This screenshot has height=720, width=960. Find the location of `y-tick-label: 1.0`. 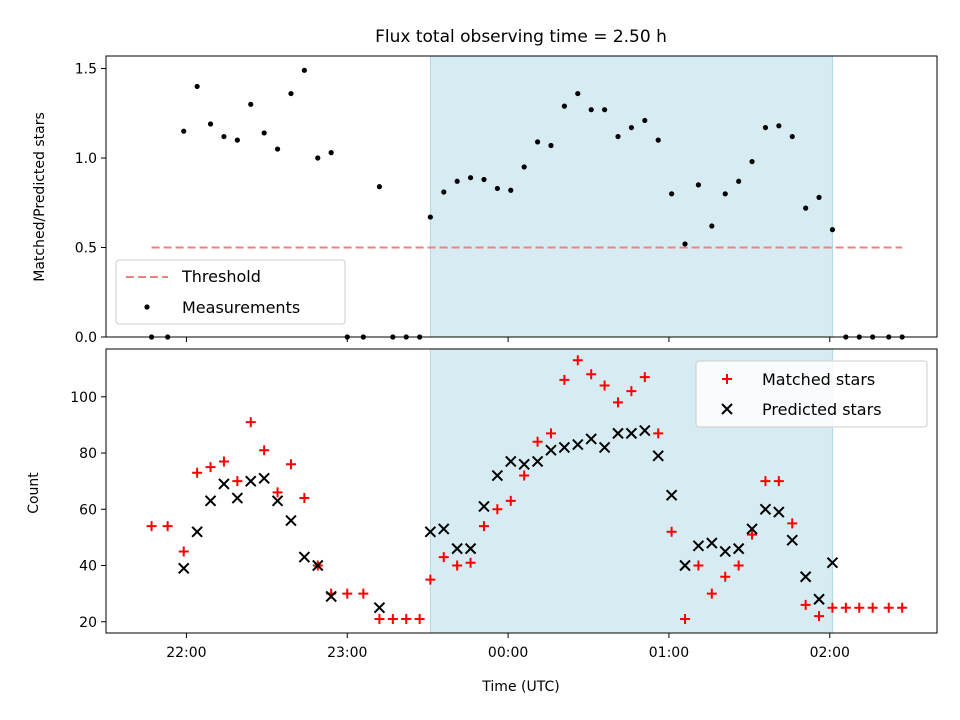

y-tick-label: 1.0 is located at coordinates (86, 159).